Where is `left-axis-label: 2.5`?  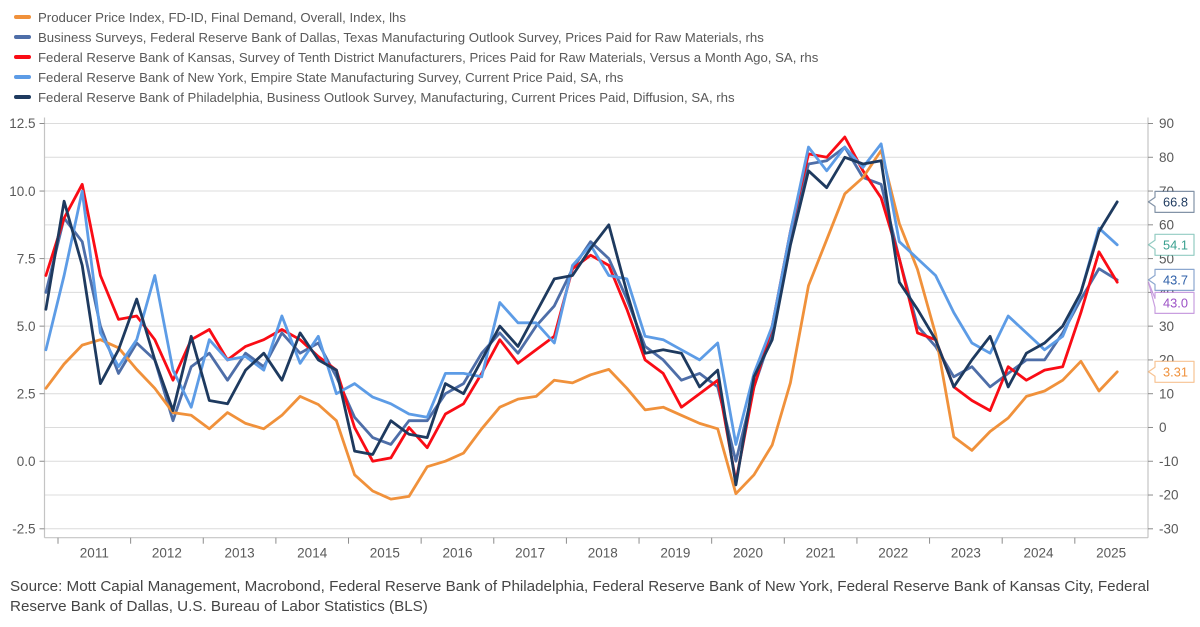
left-axis-label: 2.5 is located at coordinates (26, 393).